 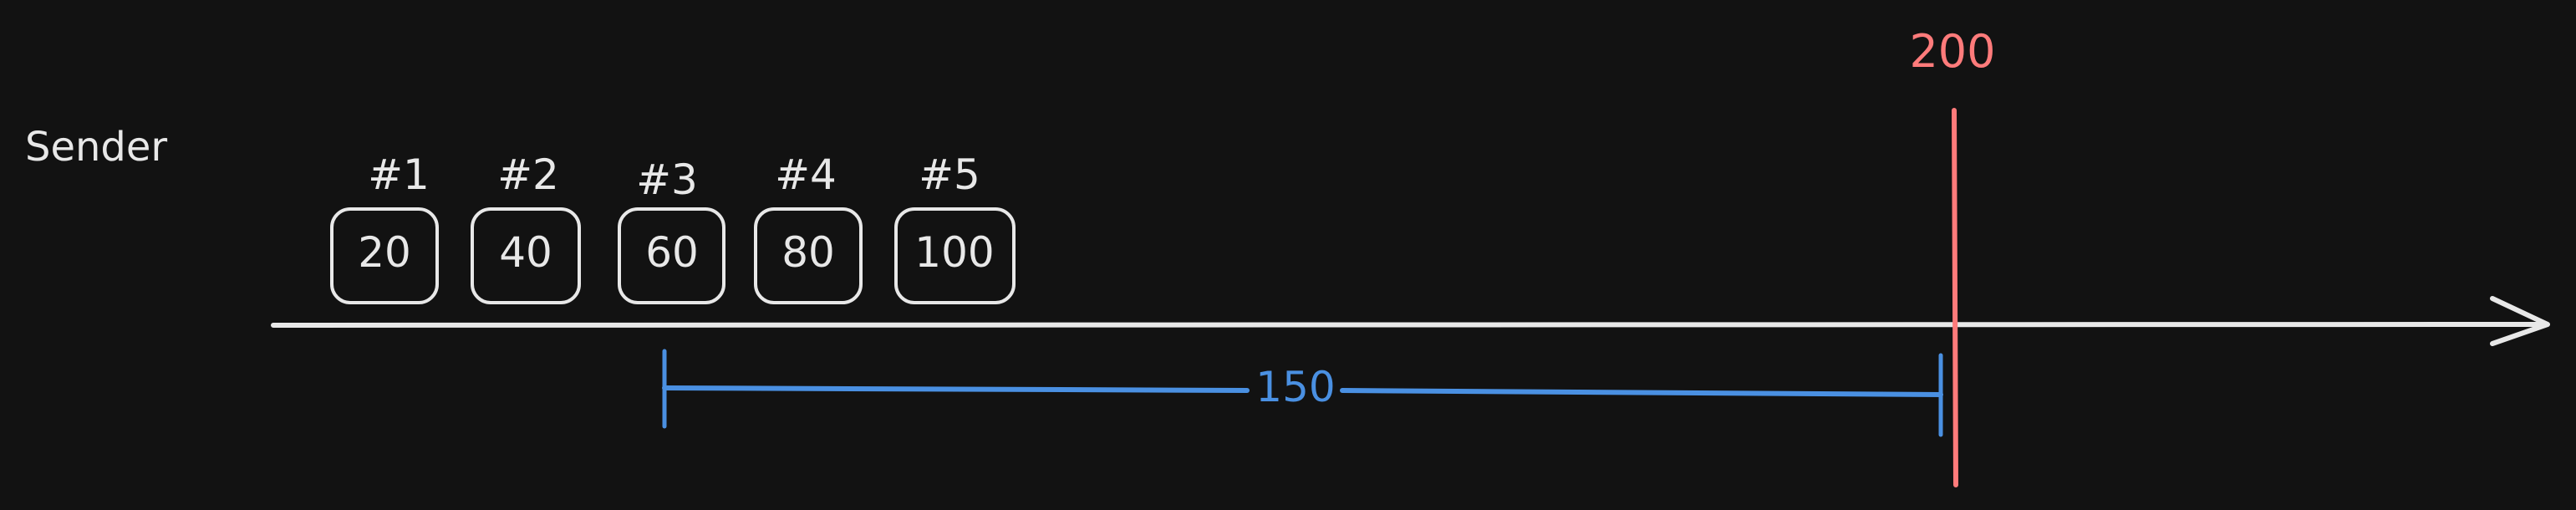 I want to click on packet-4-value: 80, so click(x=808, y=252).